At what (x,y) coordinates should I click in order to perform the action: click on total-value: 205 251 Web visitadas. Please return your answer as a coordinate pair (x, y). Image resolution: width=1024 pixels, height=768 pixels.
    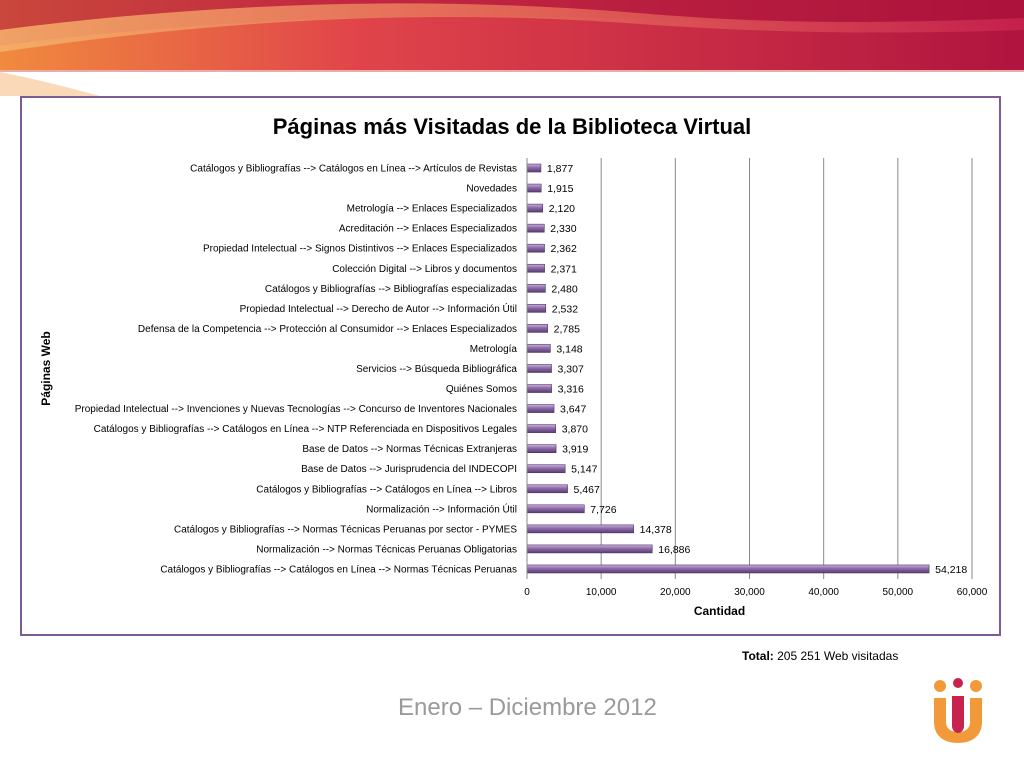
    Looking at the image, I should click on (838, 656).